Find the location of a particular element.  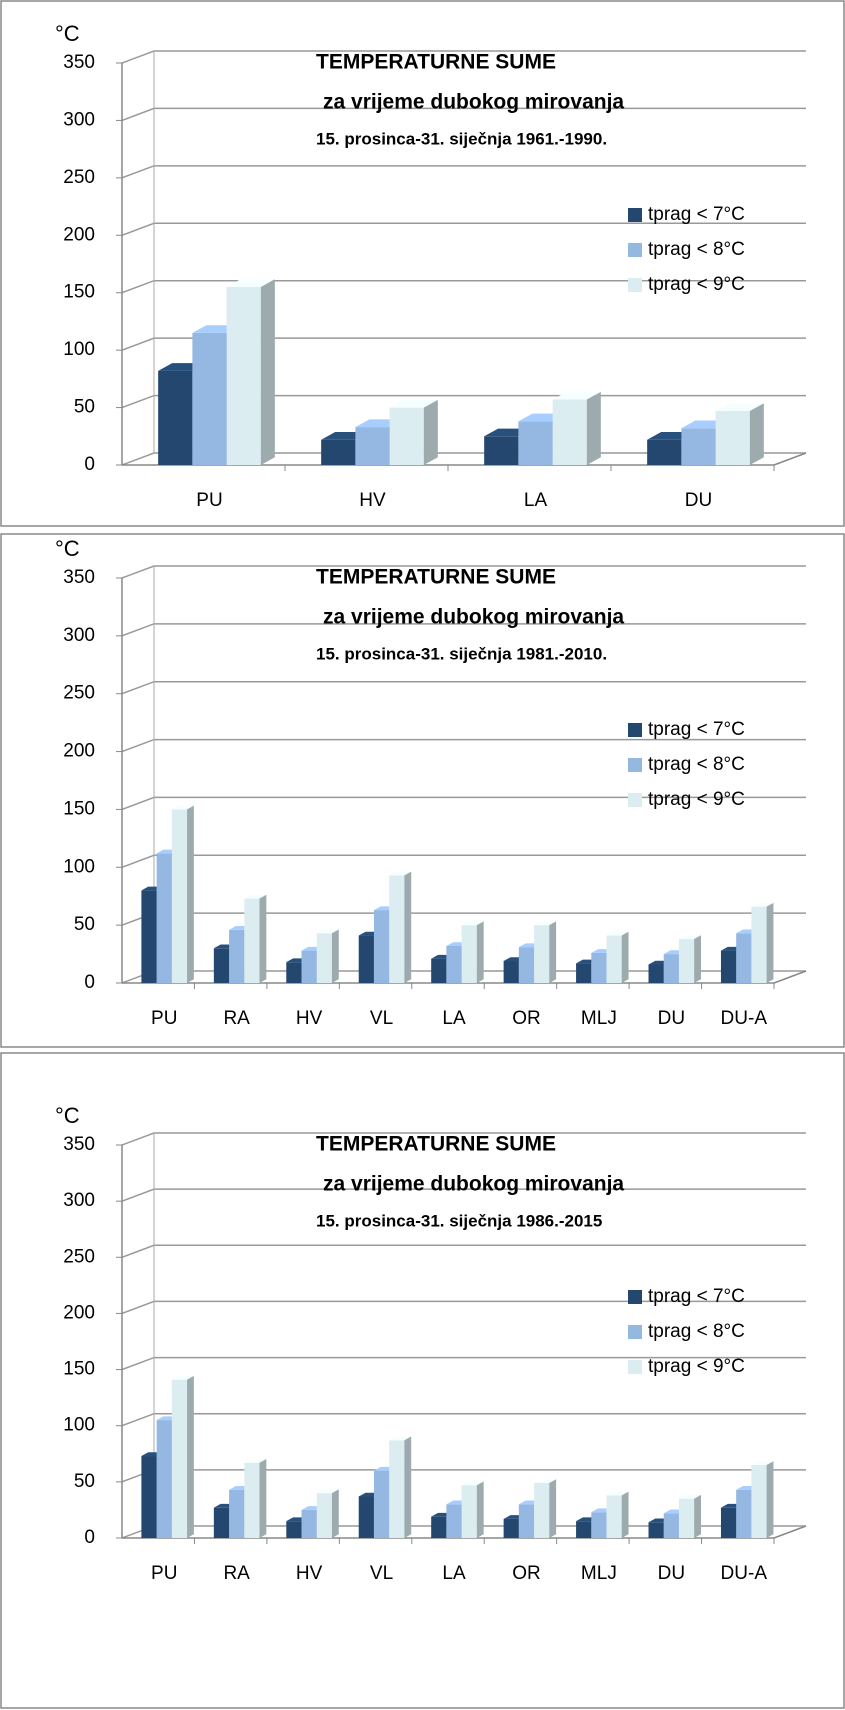

x-tick-label: VL is located at coordinates (381, 1018).